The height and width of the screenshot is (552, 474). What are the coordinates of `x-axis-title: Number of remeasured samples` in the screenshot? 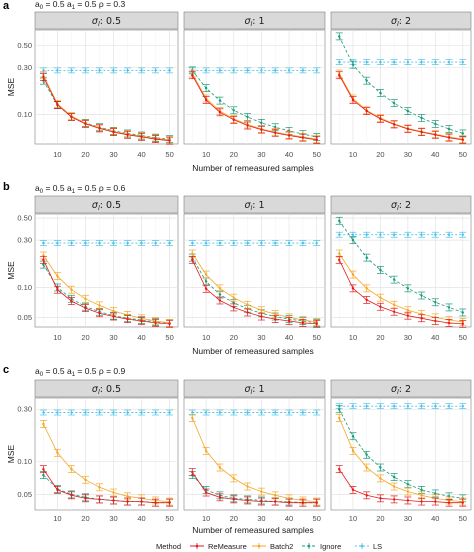 It's located at (252, 168).